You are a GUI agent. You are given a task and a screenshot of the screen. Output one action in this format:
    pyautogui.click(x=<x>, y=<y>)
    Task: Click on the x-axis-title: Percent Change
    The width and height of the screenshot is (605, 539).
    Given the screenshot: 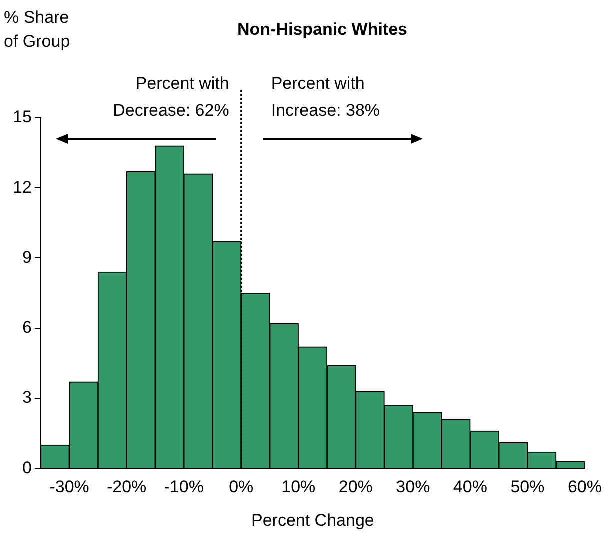 What is the action you would take?
    pyautogui.click(x=313, y=521)
    